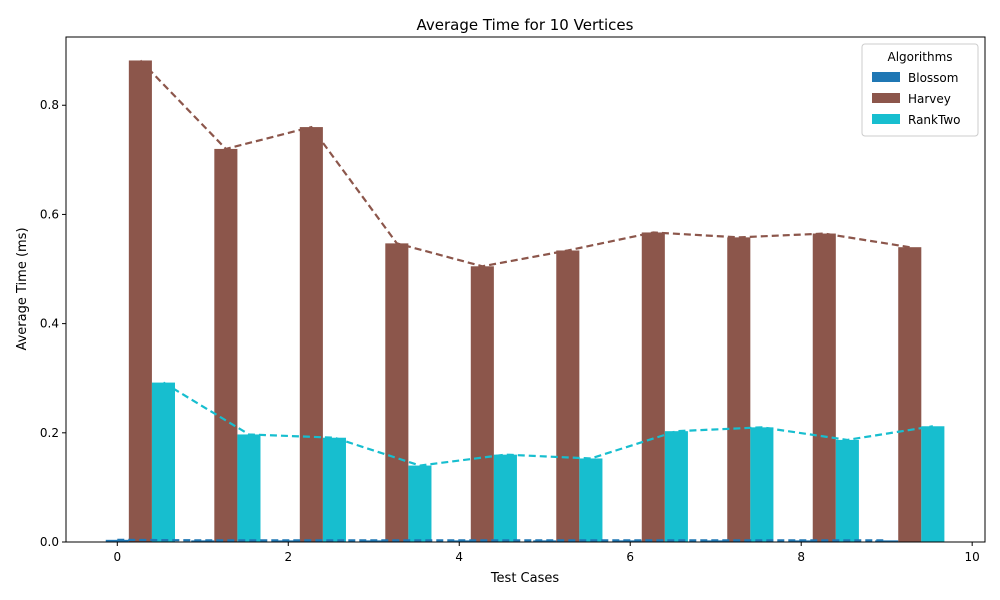  I want to click on x-tick-label-8: 8, so click(801, 557).